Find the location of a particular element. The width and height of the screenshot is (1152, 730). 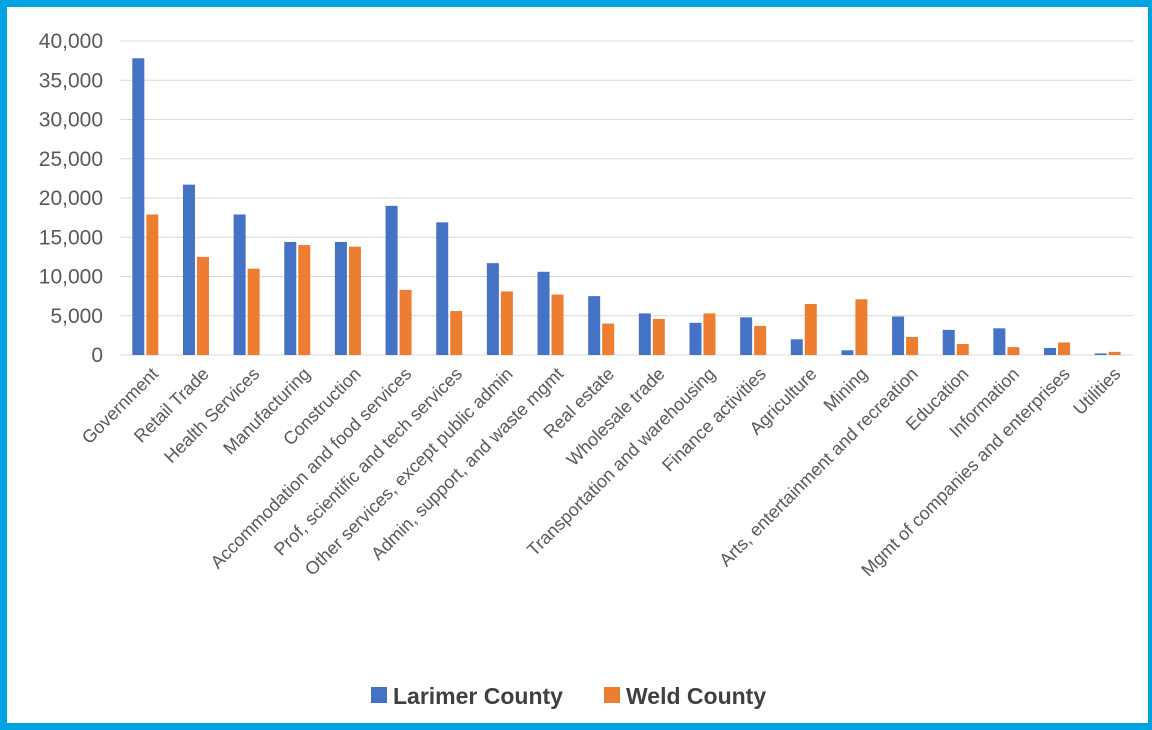

y-tick-label: 35,000 is located at coordinates (71, 80).